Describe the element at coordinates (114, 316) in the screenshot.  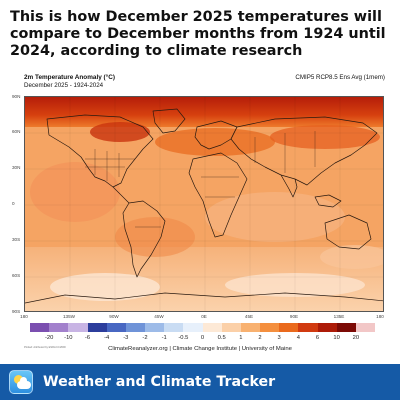
I see `lon-tick: 90W` at that location.